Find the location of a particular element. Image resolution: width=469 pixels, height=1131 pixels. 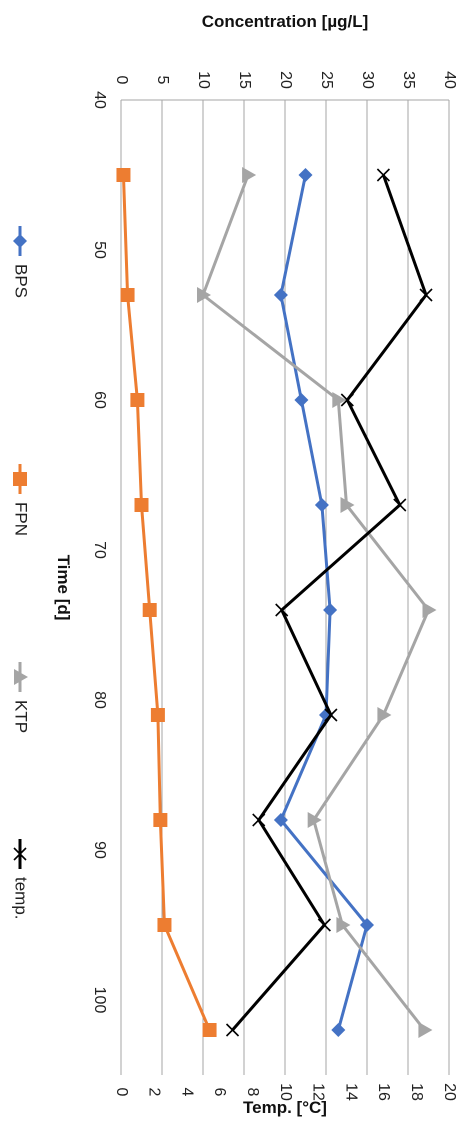

series-line-bps is located at coordinates (324, 602).